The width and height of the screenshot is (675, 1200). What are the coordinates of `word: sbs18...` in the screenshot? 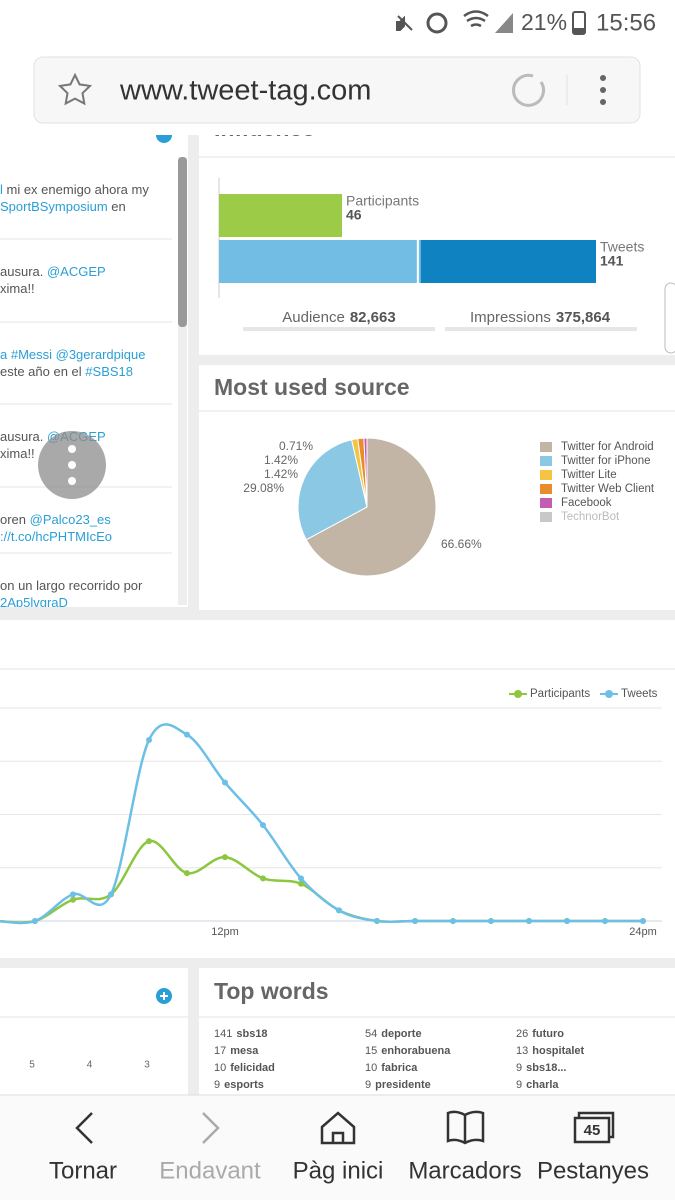 It's located at (546, 1068).